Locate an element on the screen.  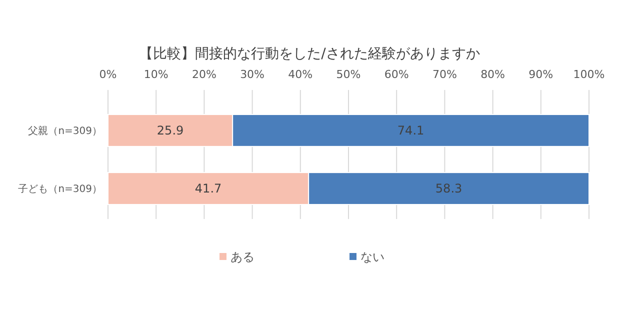
x-tick-label: 70% is located at coordinates (444, 74).